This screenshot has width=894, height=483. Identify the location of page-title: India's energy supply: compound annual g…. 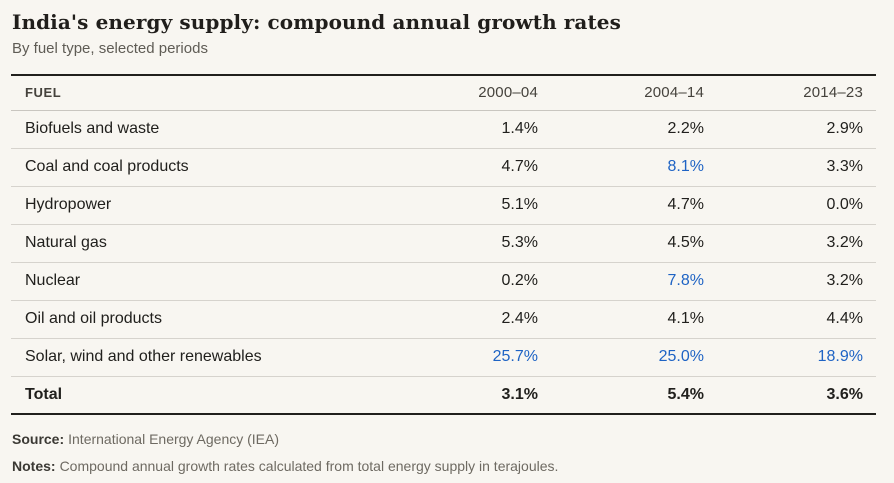
(316, 22).